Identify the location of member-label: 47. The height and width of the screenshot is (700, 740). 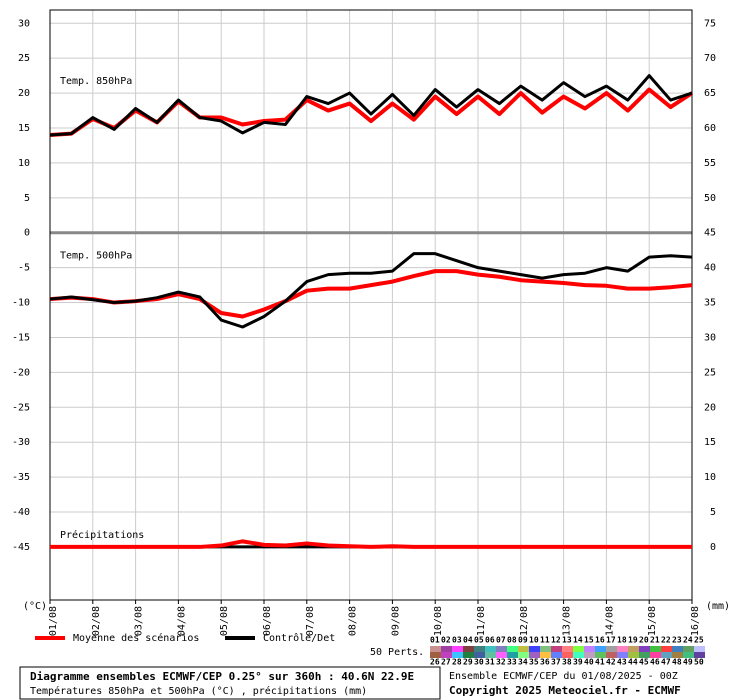
(666, 662).